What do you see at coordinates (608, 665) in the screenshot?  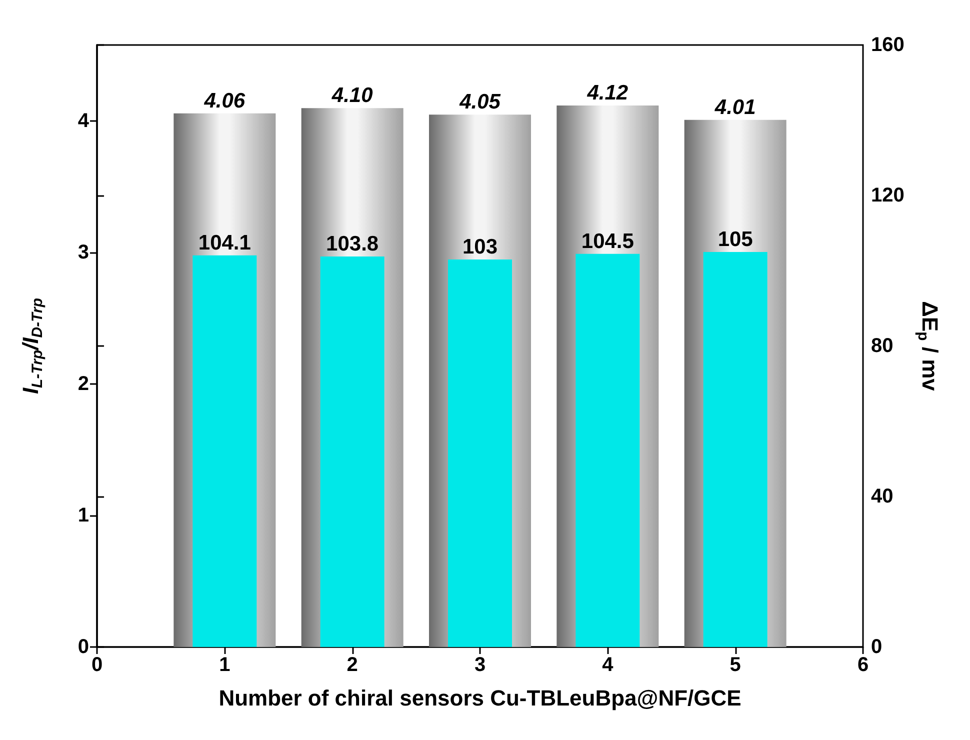 I see `x-tick-label: 4` at bounding box center [608, 665].